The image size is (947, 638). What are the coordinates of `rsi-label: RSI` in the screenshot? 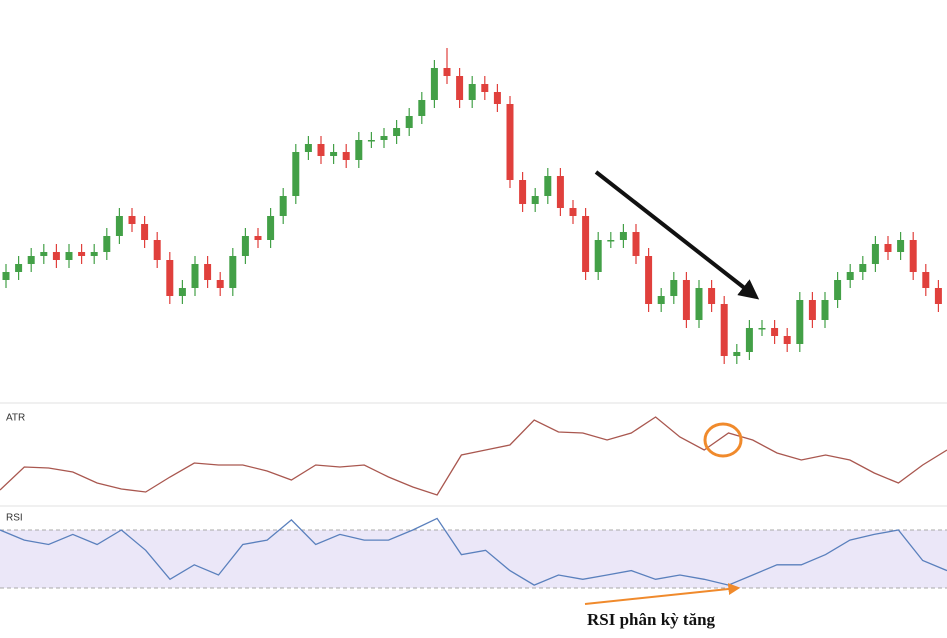 It's located at (14, 518).